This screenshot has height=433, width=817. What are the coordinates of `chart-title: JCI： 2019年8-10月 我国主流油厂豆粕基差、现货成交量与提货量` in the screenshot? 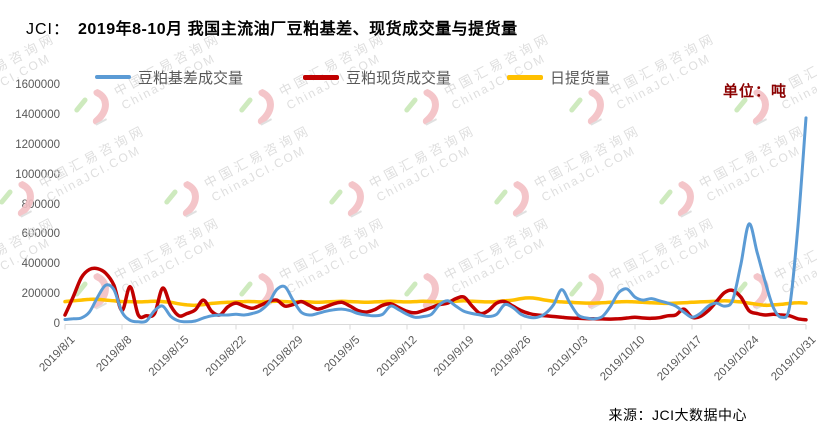 It's located at (272, 27).